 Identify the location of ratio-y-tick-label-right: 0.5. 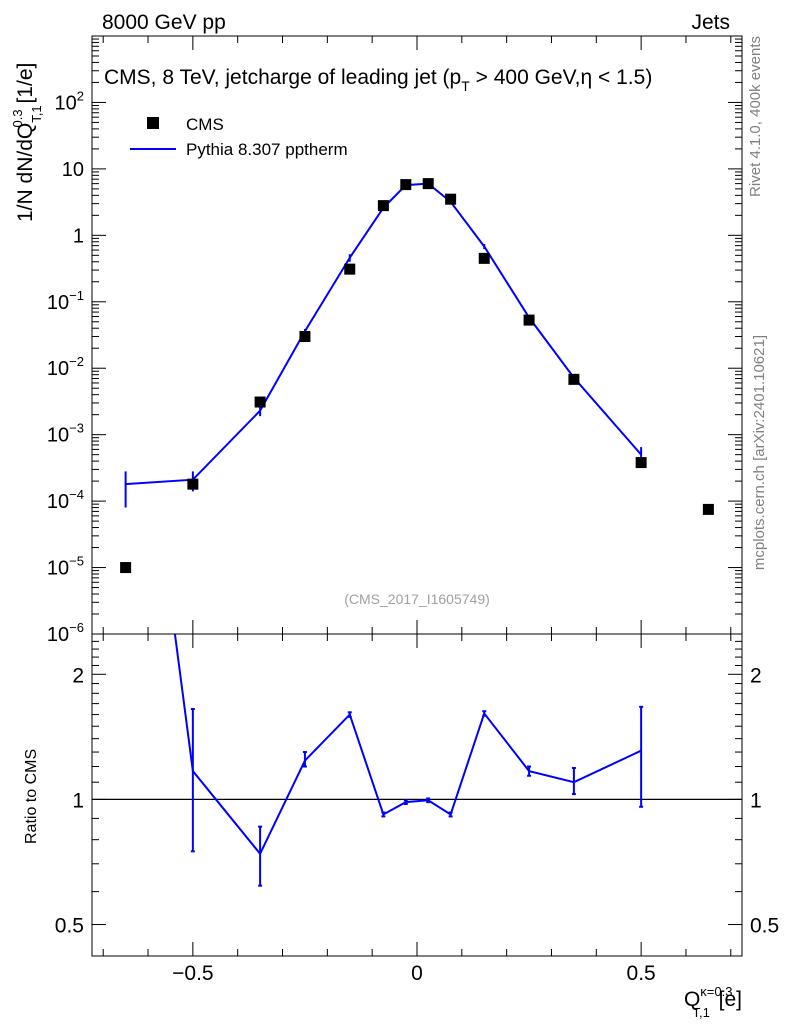
(764, 926).